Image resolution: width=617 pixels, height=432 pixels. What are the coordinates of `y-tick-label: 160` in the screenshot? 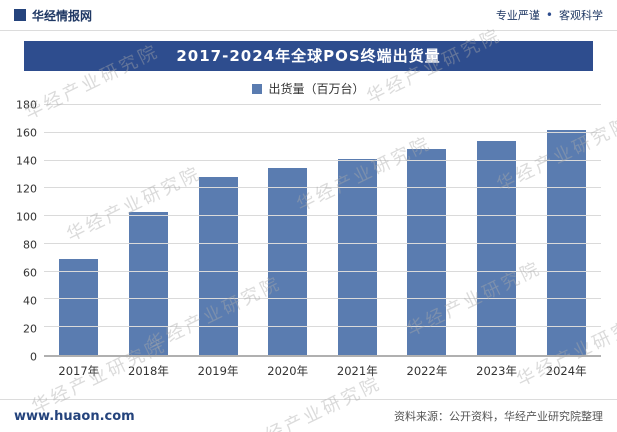 It's located at (26, 133).